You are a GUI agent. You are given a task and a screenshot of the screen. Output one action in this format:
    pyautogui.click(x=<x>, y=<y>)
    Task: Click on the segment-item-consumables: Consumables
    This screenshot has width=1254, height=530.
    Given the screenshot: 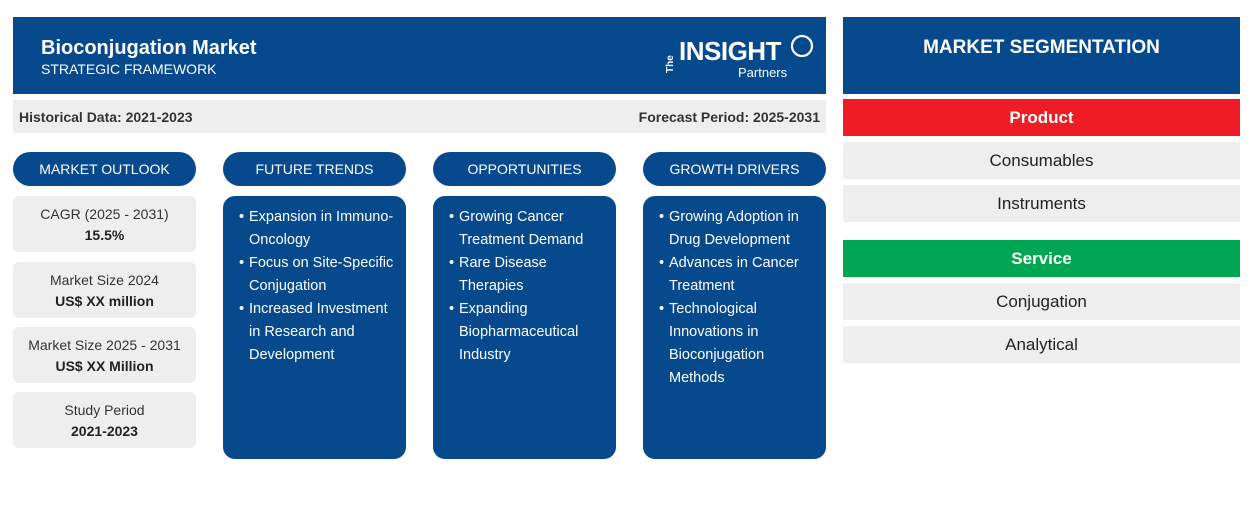 What is the action you would take?
    pyautogui.click(x=1041, y=160)
    